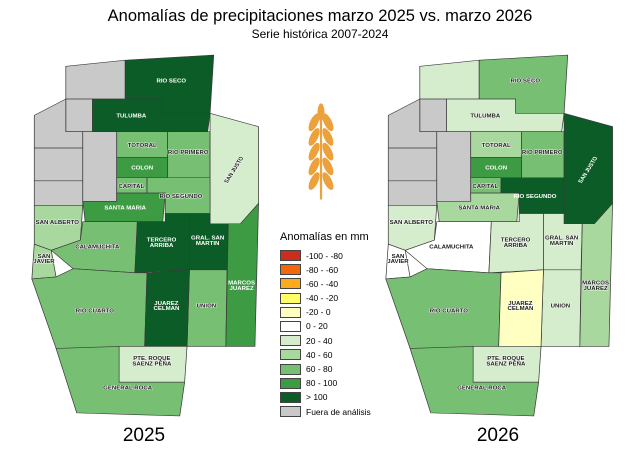  I want to click on legend-label: > 100, so click(317, 397).